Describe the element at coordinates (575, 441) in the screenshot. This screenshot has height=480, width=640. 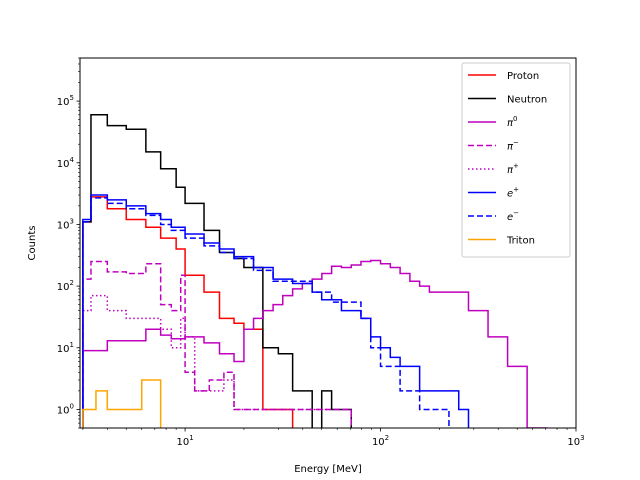
I see `x-tick-label: 10³` at that location.